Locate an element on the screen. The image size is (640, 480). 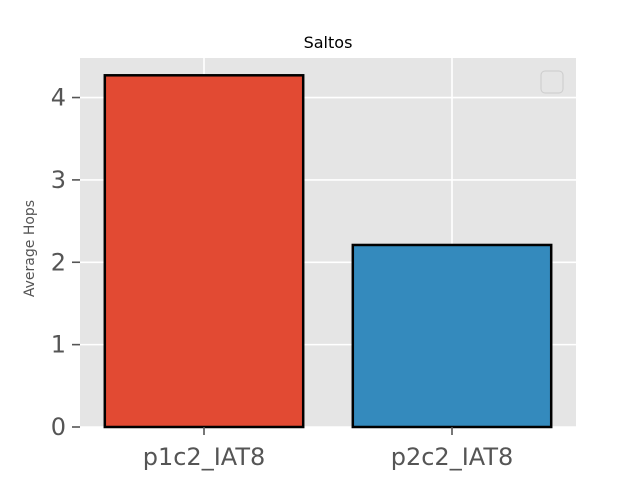
y-tick-label: 1 is located at coordinates (58, 345).